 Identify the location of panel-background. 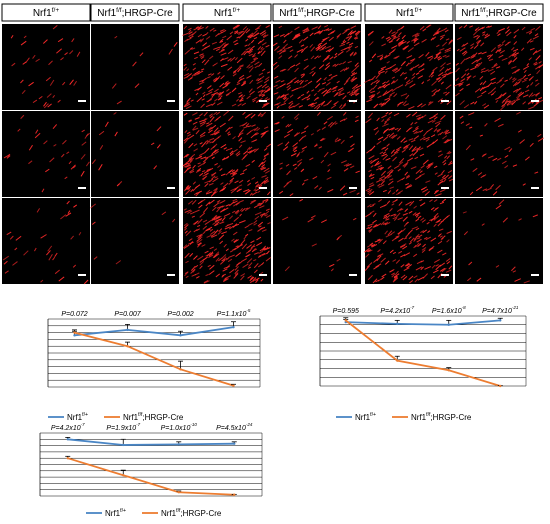
(317, 241).